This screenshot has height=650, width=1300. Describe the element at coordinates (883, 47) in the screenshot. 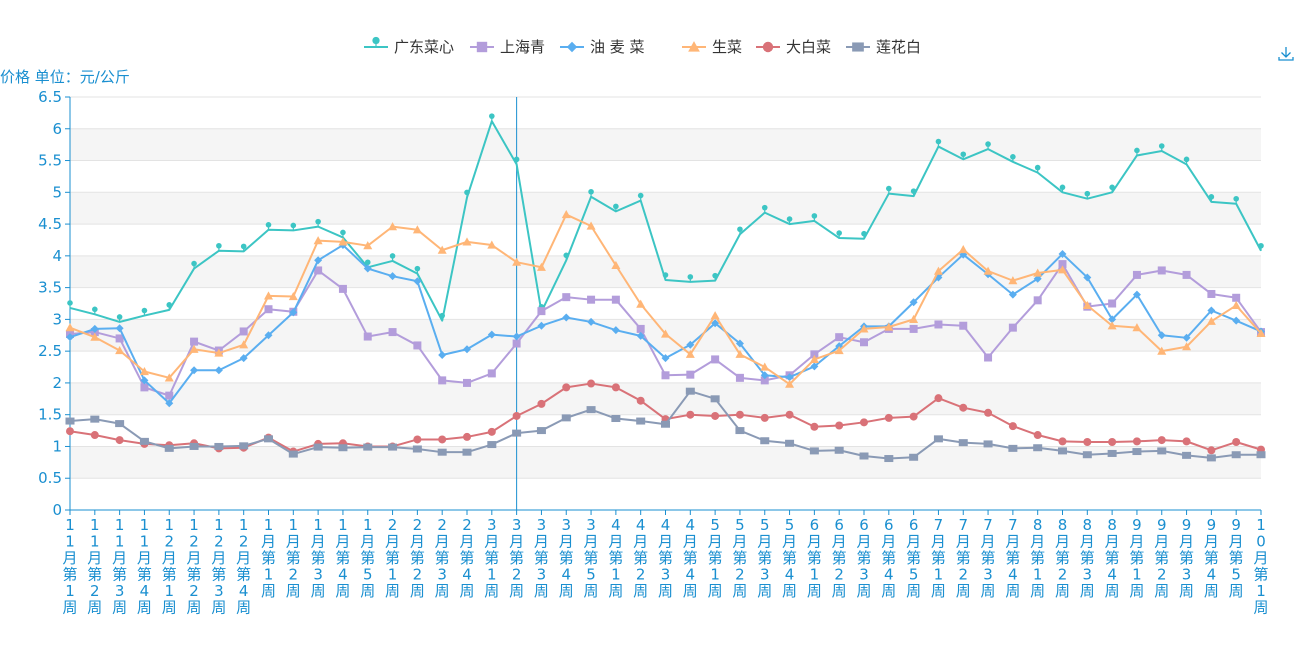

I see `legend-item-5: 莲花白` at that location.